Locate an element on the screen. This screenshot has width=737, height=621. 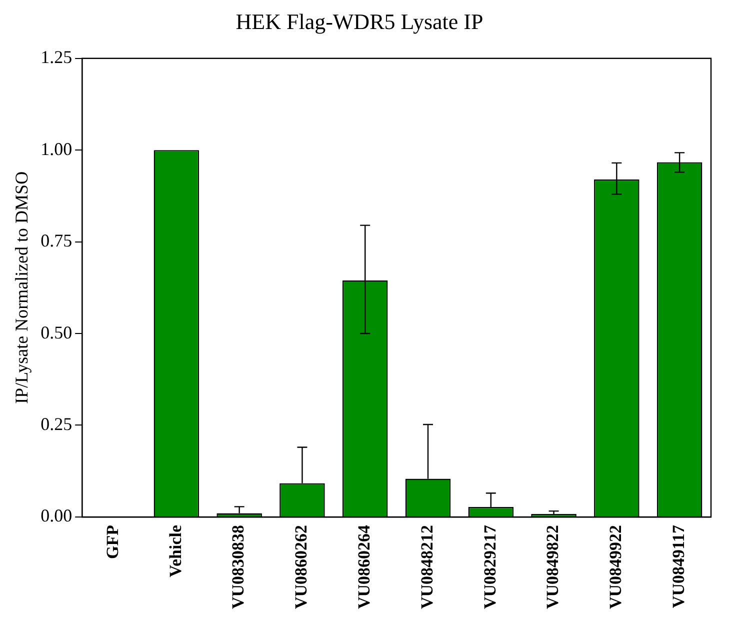
x-tick-label: VU0860262 is located at coordinates (301, 567).